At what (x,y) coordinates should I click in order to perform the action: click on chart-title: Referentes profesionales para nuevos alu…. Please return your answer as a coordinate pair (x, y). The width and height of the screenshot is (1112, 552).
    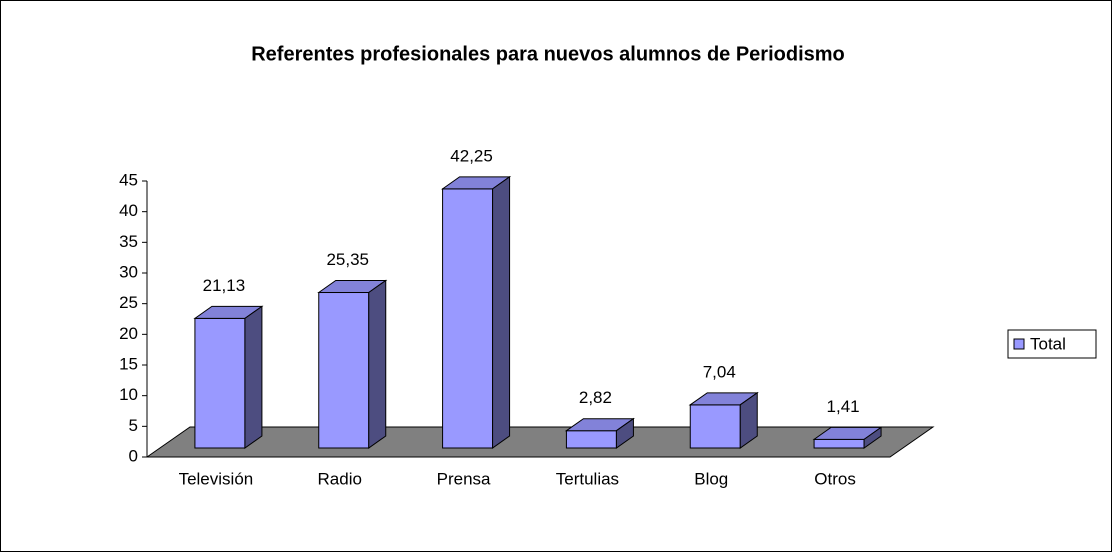
    Looking at the image, I should click on (548, 54).